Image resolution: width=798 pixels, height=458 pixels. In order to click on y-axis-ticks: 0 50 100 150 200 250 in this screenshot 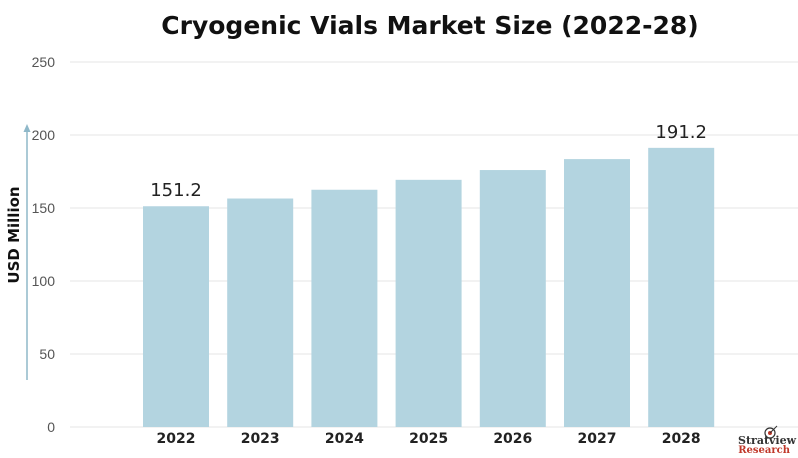, I will do `click(44, 244)`.